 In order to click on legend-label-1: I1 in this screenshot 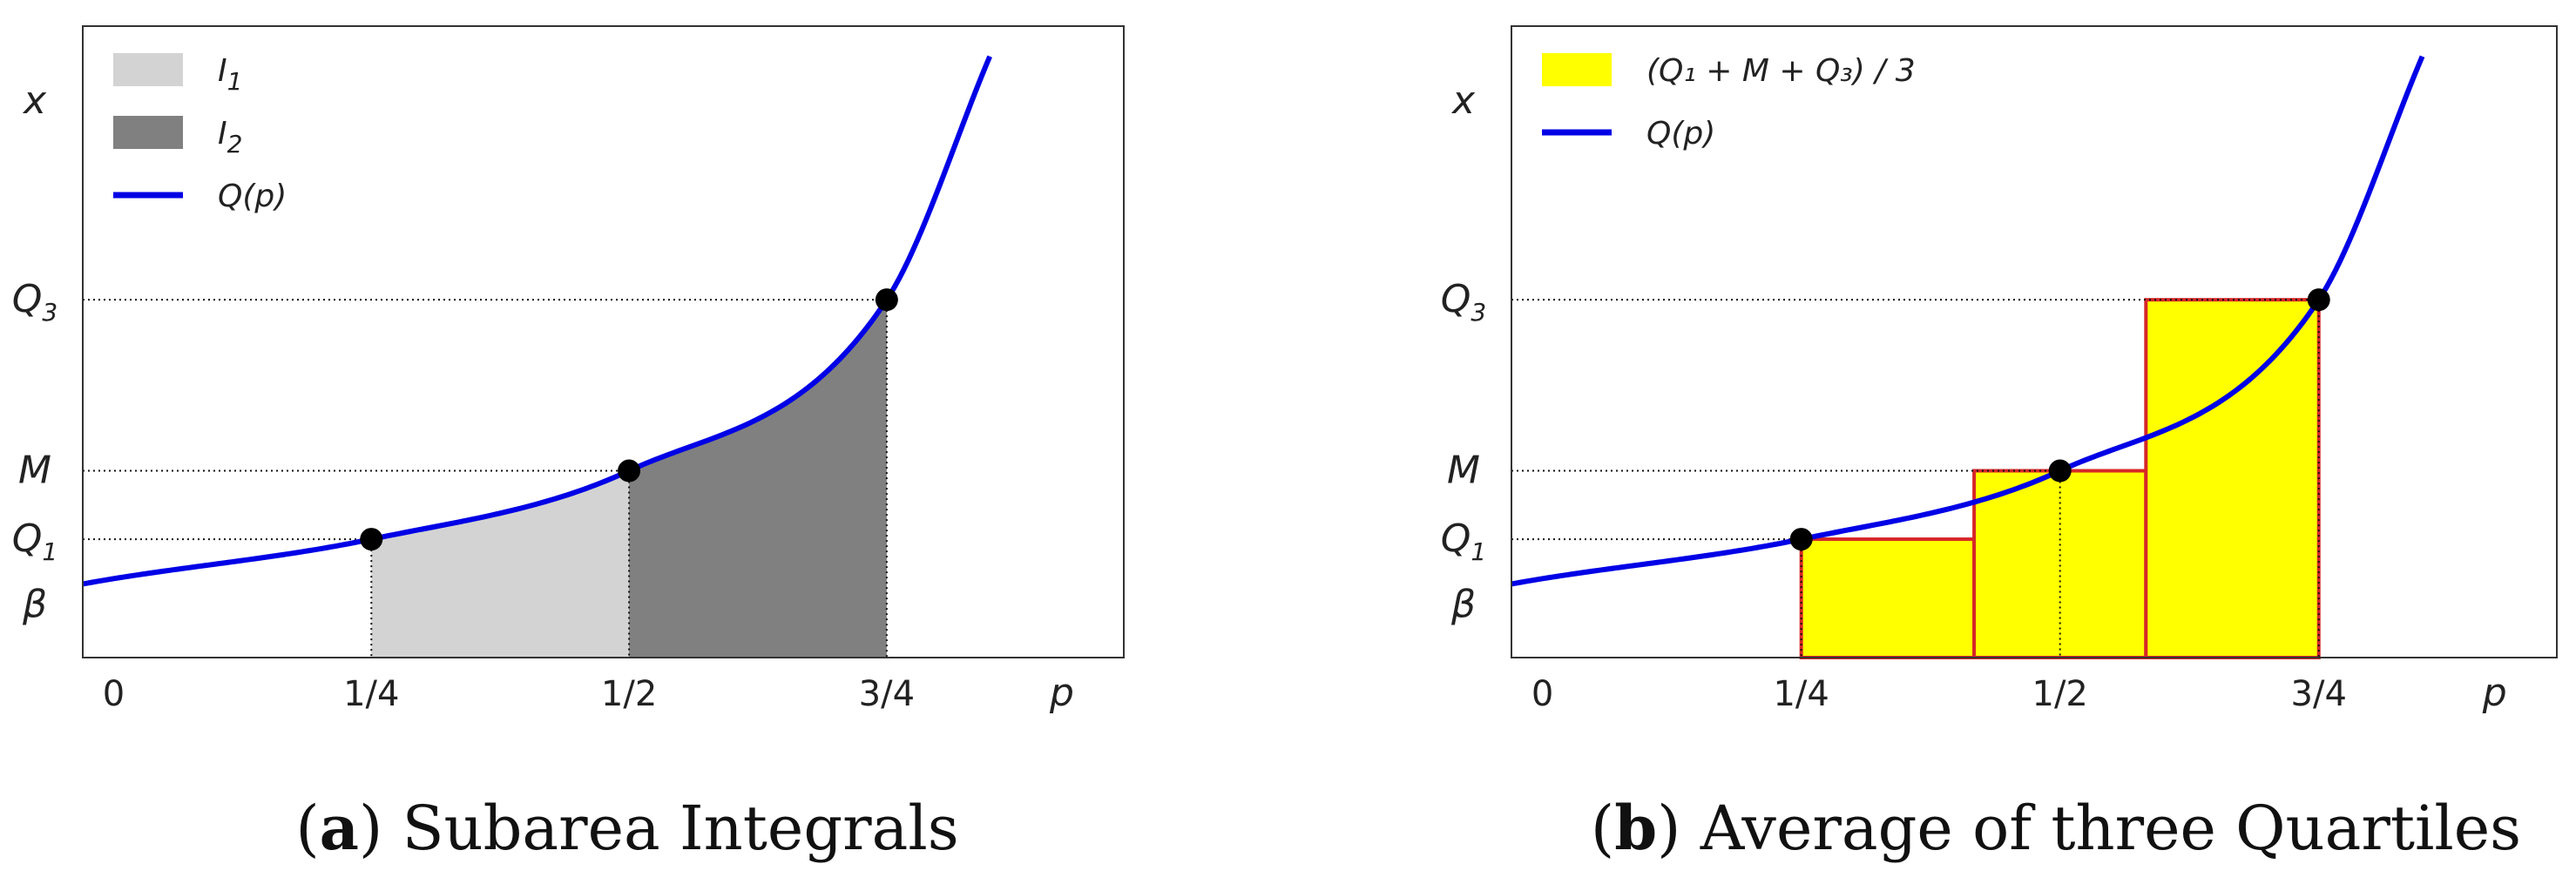, I will do `click(230, 74)`.